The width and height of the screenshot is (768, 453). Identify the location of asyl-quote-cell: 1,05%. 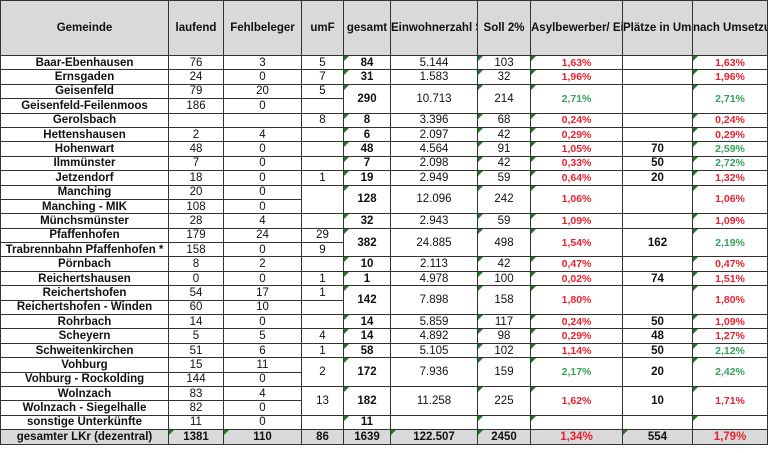
(576, 149).